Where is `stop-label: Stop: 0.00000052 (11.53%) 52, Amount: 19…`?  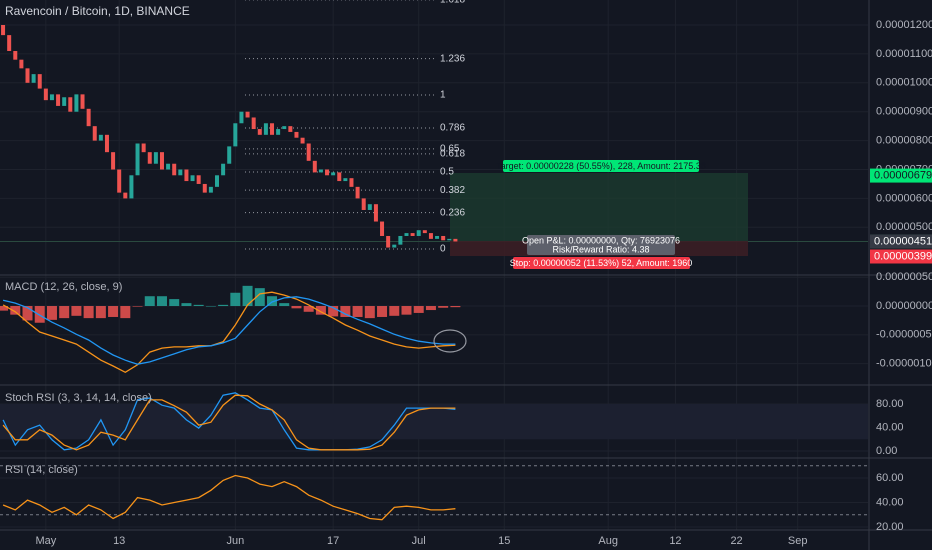 stop-label: Stop: 0.00000052 (11.53%) 52, Amount: 19… is located at coordinates (601, 263).